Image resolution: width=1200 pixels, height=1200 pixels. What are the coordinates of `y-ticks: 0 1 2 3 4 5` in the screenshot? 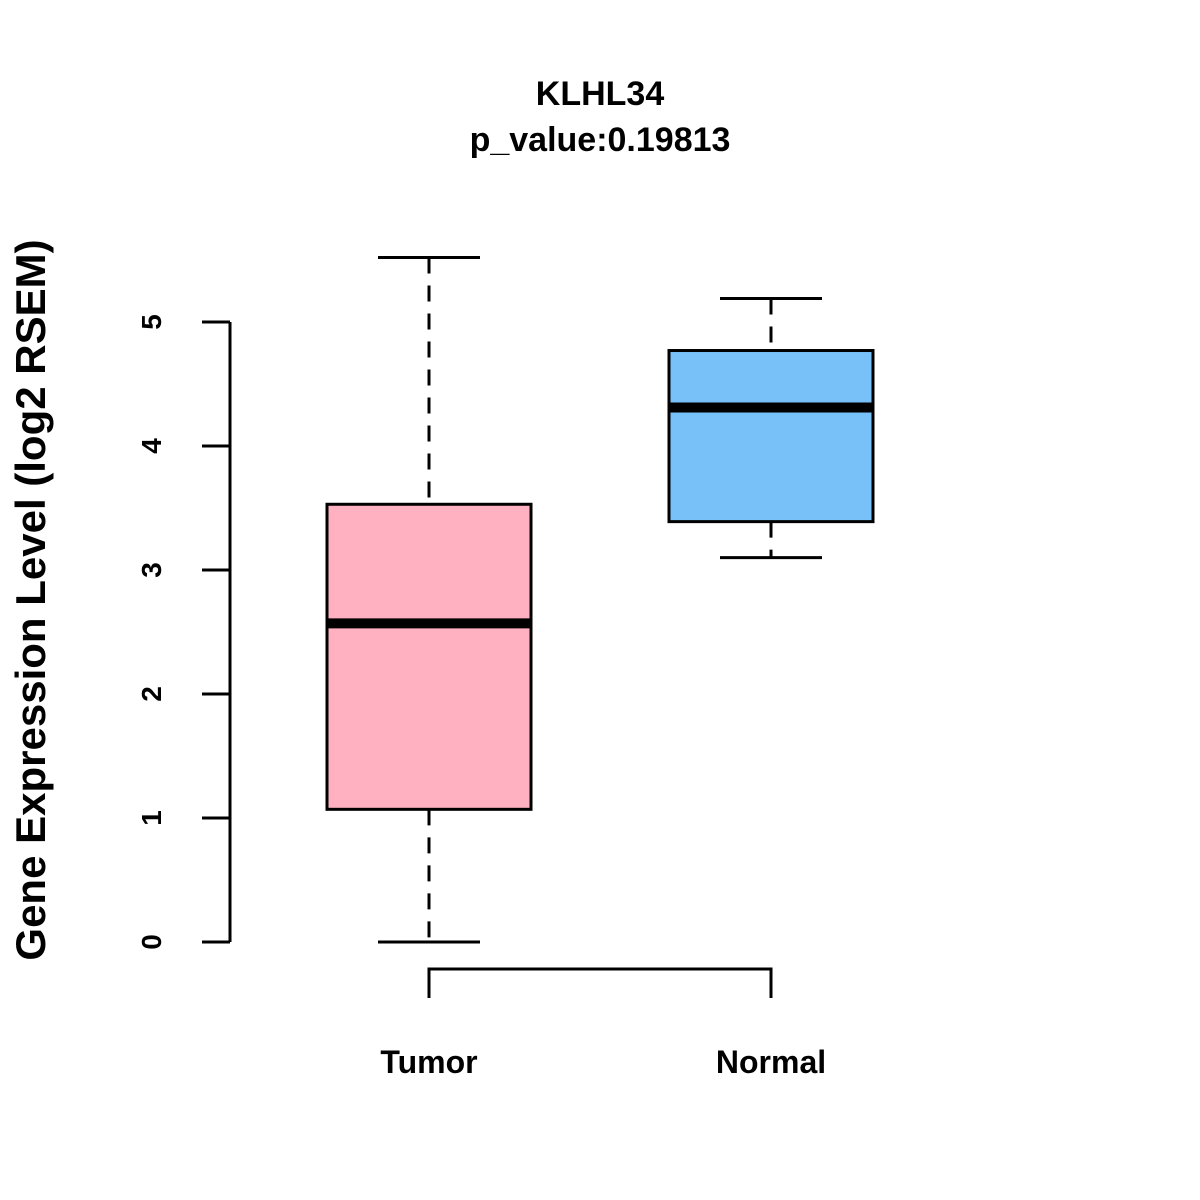 It's located at (183, 632).